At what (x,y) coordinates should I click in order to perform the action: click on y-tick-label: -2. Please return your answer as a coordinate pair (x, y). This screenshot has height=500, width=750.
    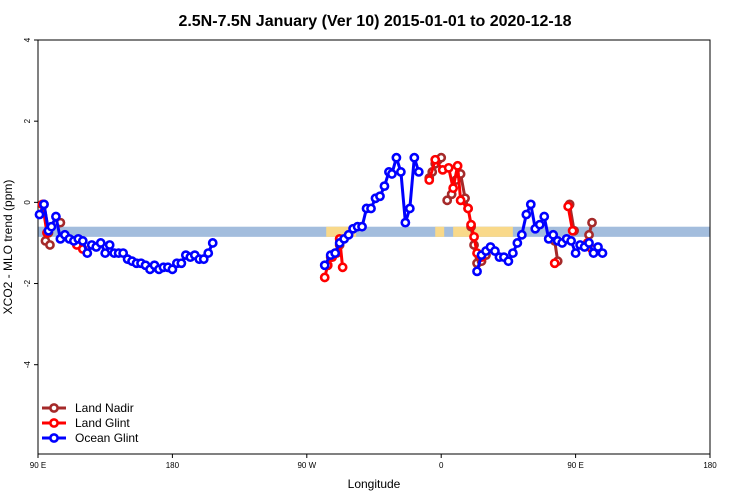
    Looking at the image, I should click on (27, 283).